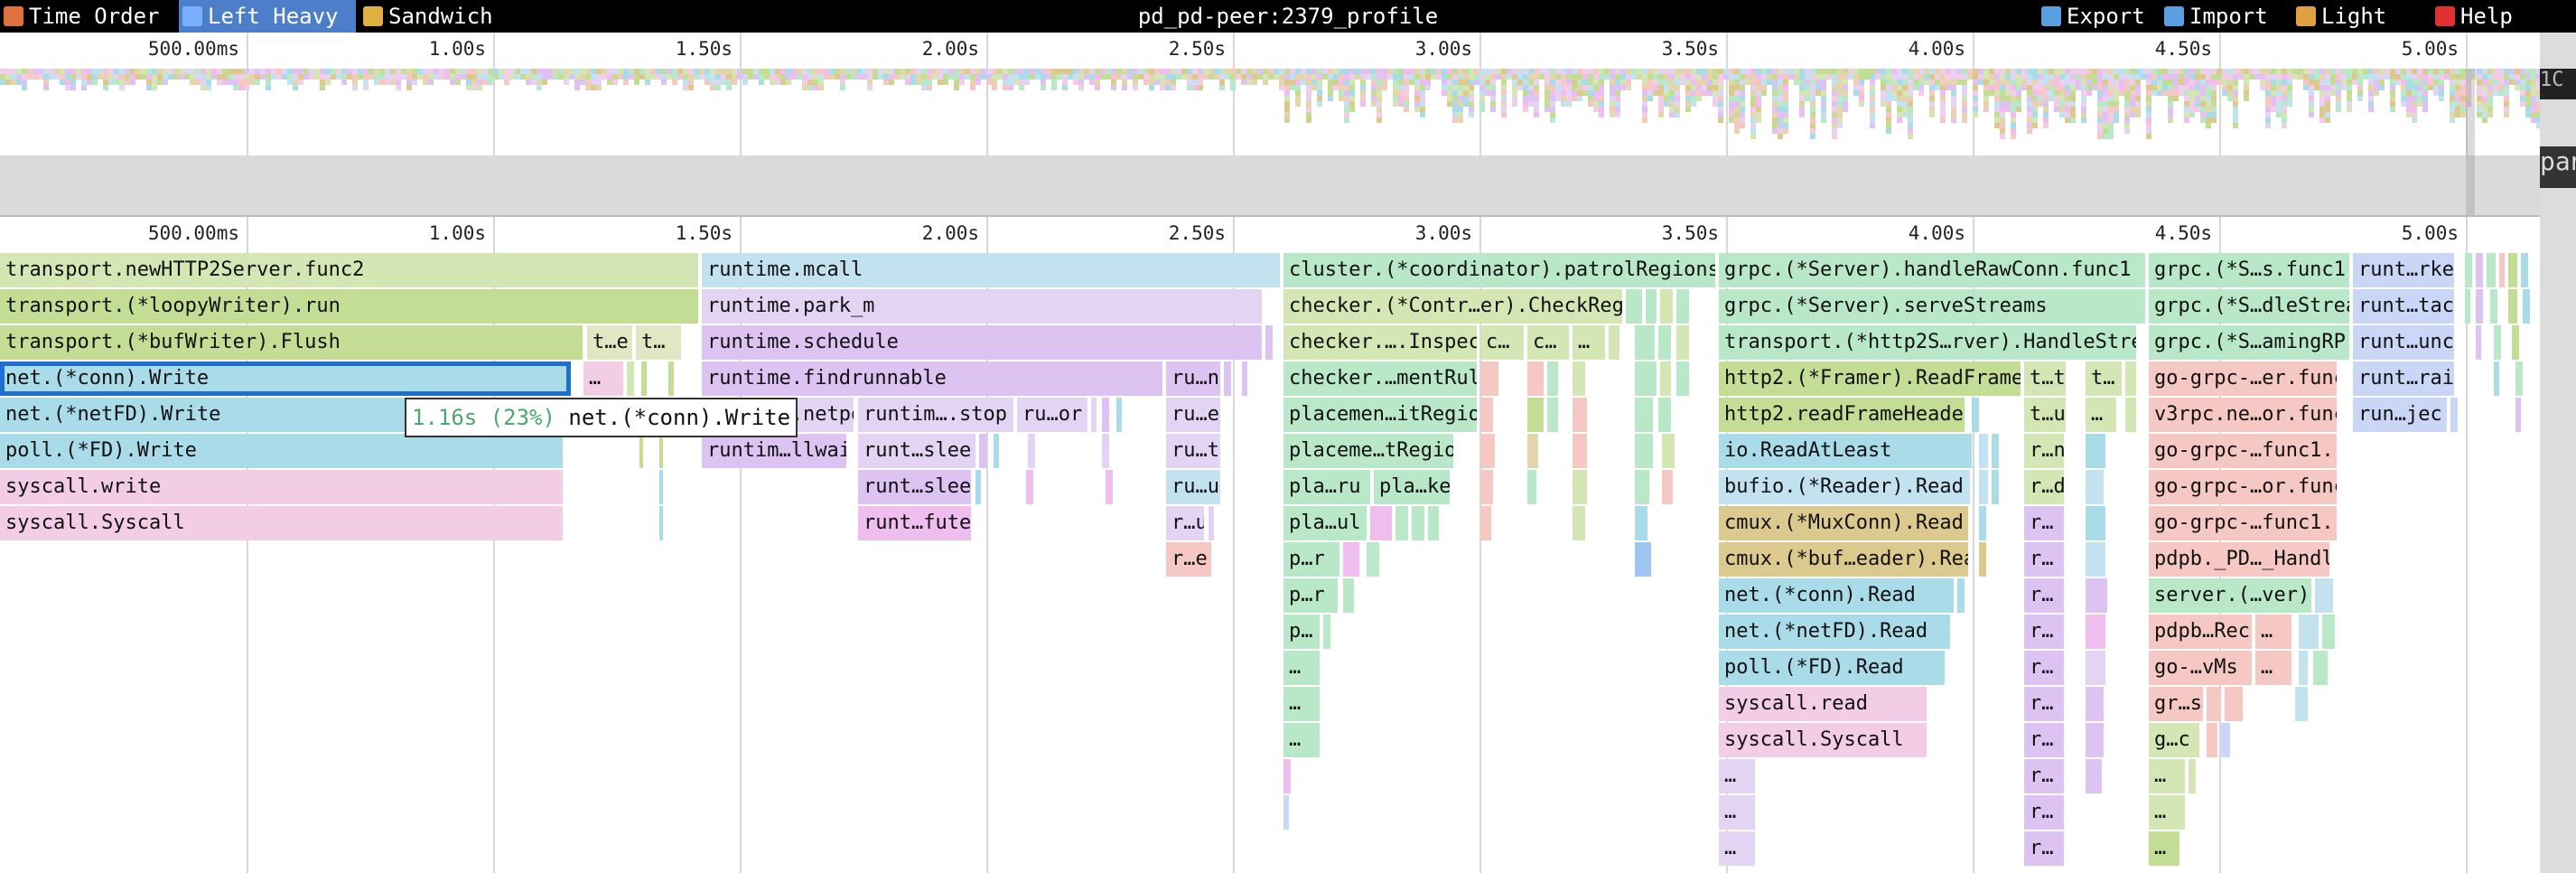 This screenshot has height=873, width=2576. Describe the element at coordinates (281, 523) in the screenshot. I see `flame-frame: syscall.Syscall` at that location.